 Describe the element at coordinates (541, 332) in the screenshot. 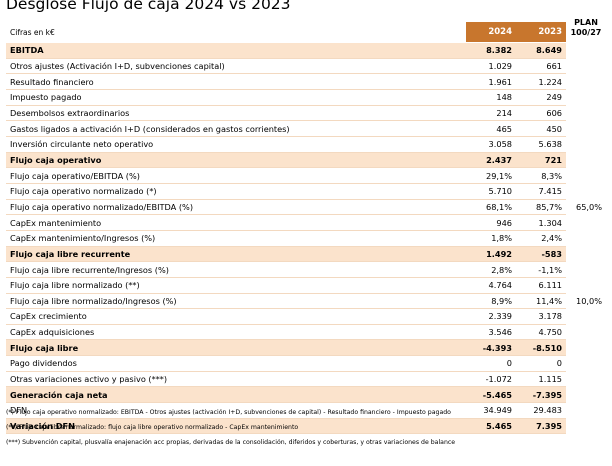

I see `value-2023: 4.750` at that location.